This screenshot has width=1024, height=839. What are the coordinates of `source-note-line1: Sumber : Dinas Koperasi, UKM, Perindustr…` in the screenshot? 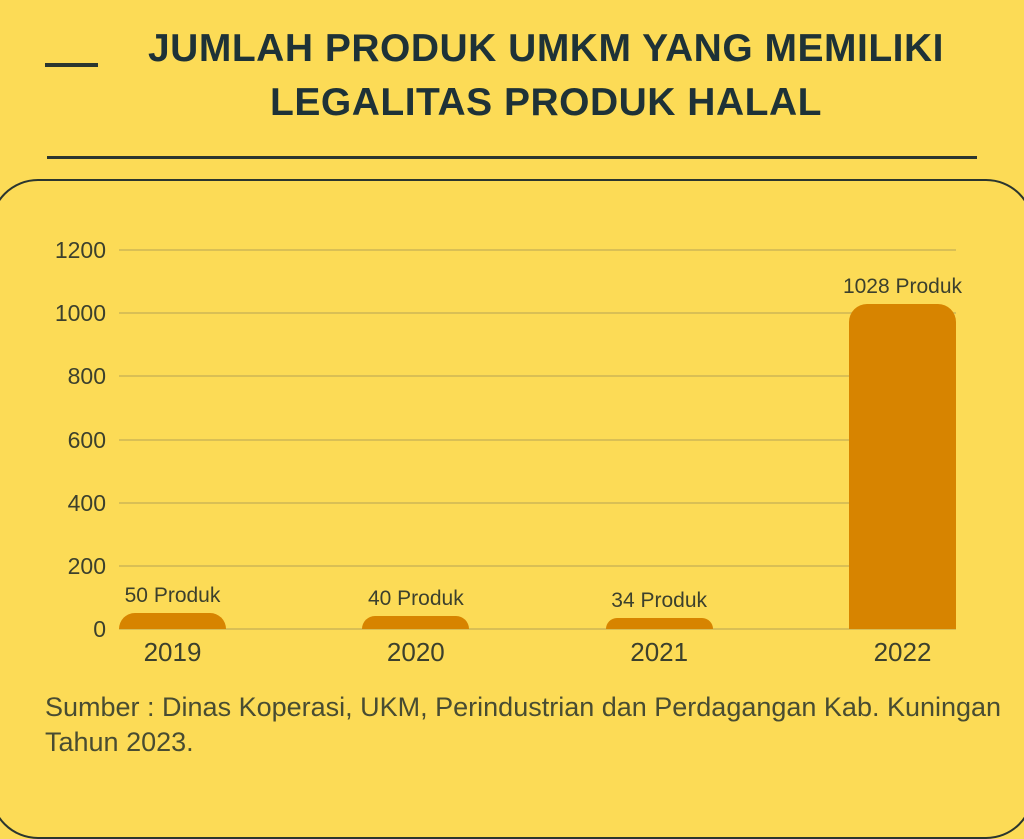 It's located at (523, 707).